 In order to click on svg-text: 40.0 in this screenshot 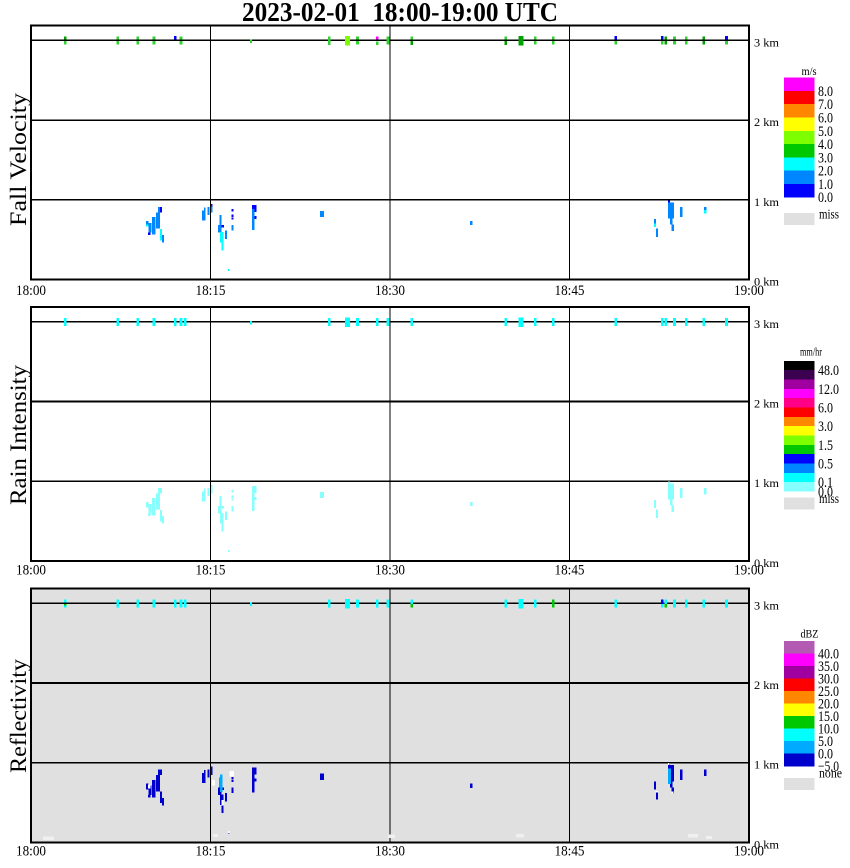, I will do `click(828, 654)`.